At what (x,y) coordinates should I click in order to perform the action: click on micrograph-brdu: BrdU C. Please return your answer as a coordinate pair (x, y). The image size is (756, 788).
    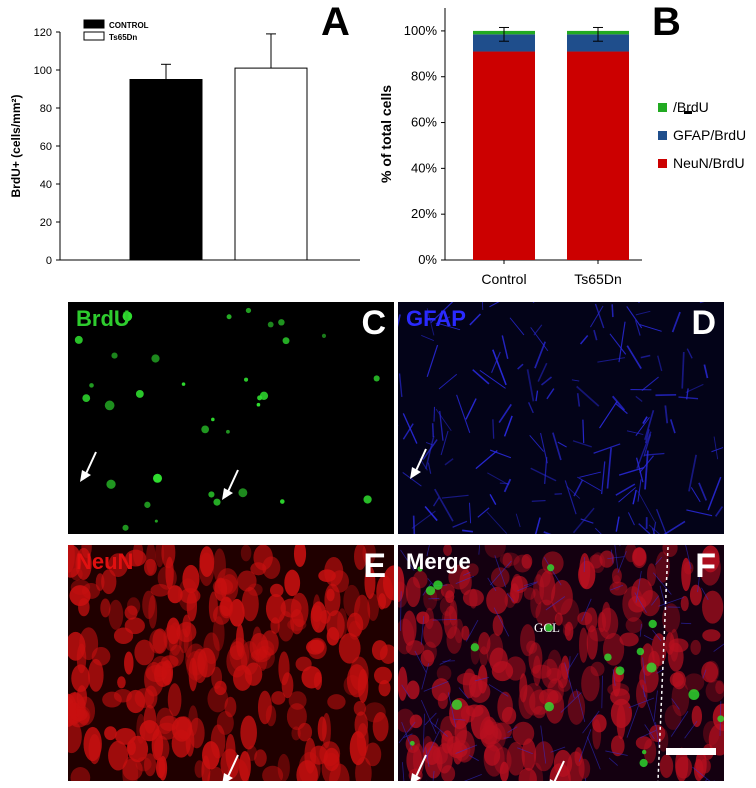
    Looking at the image, I should click on (231, 418).